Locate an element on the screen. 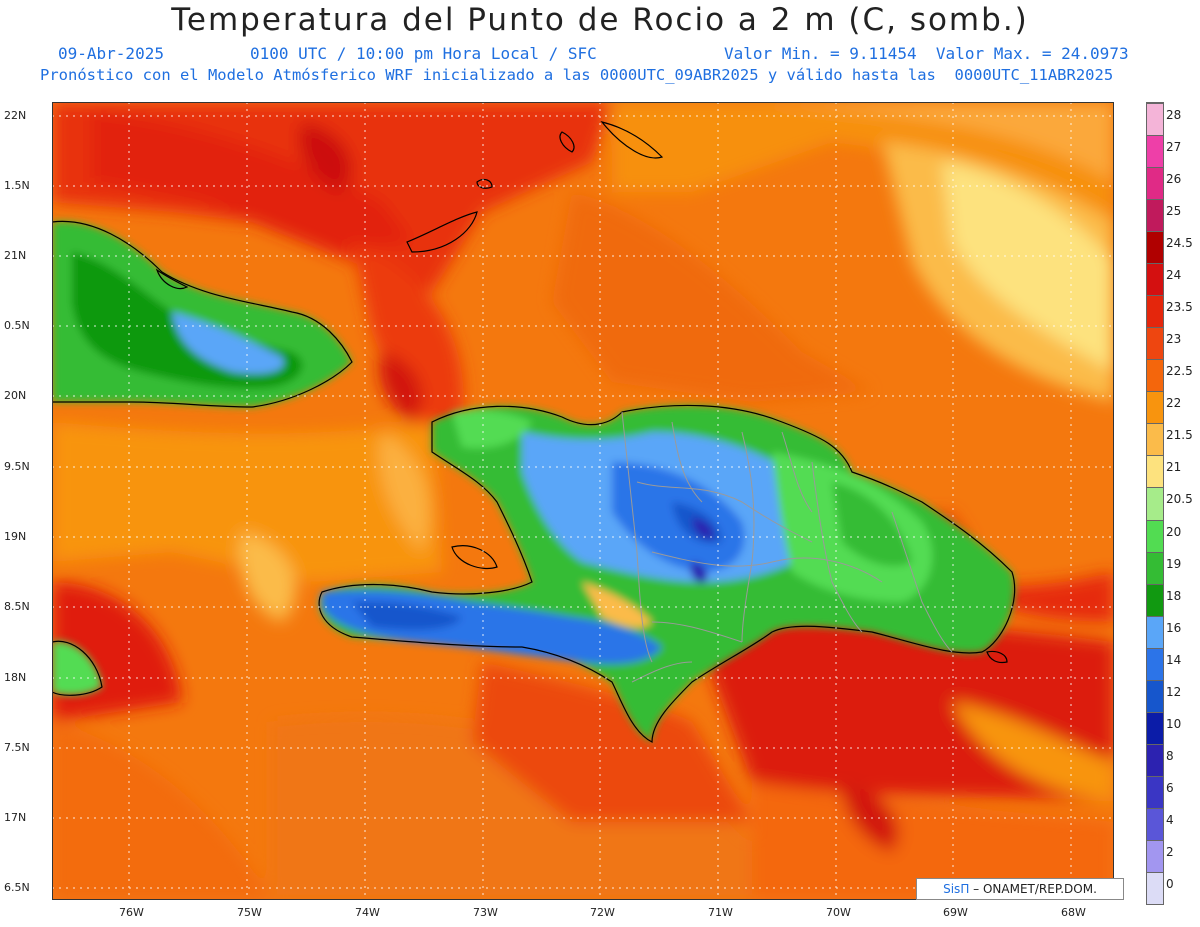 Image resolution: width=1200 pixels, height=927 pixels. legend-label: 19 is located at coordinates (1174, 563).